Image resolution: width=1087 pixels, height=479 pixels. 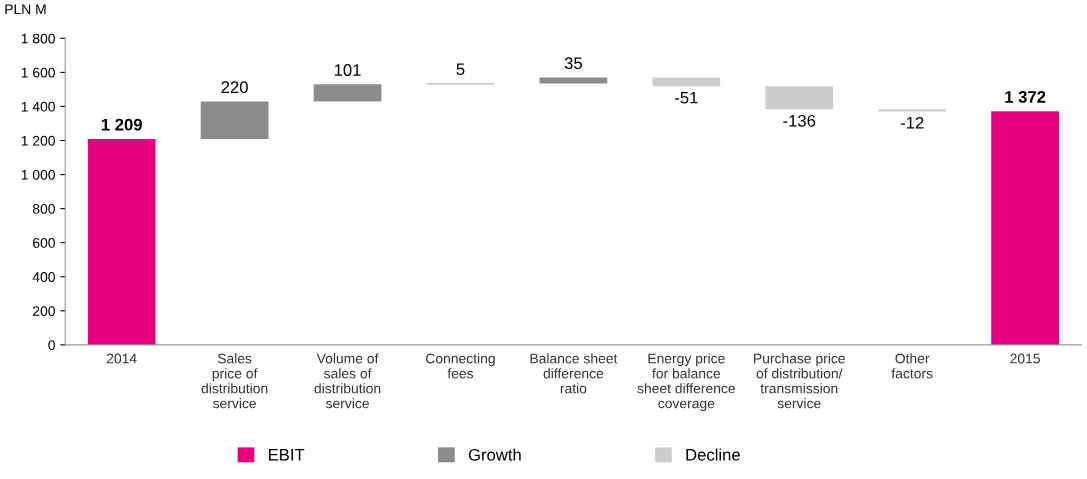 What do you see at coordinates (347, 70) in the screenshot?
I see `data-label: 101` at bounding box center [347, 70].